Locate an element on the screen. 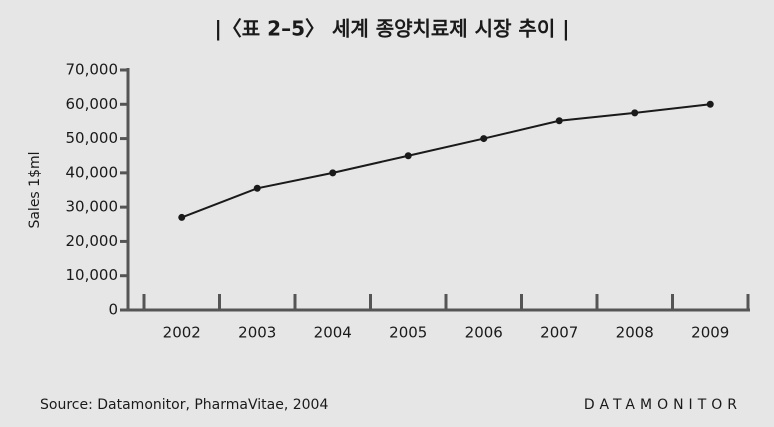  x-tick-label: 2009 is located at coordinates (710, 333).